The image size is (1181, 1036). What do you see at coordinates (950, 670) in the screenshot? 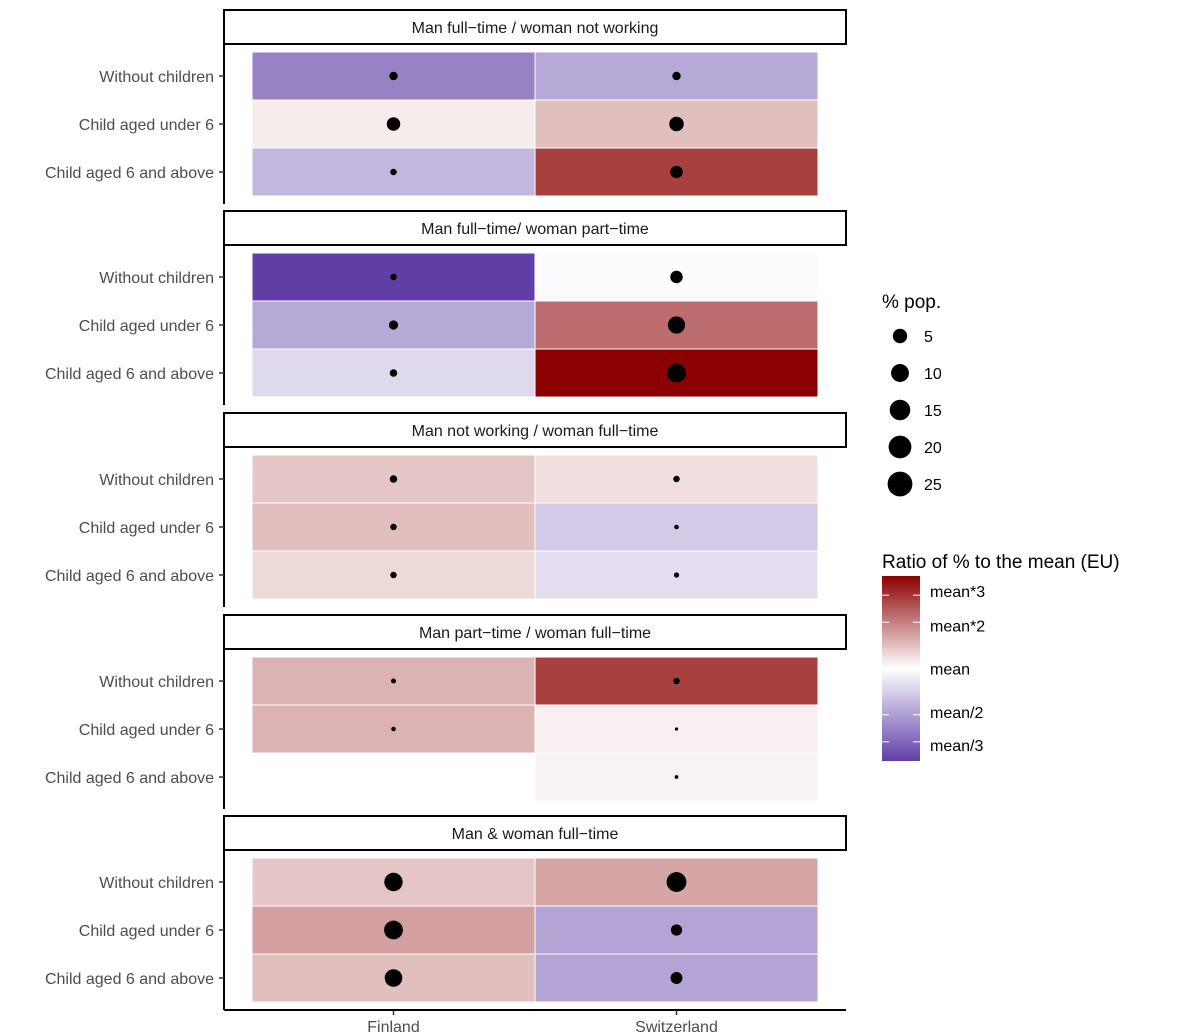
I see `color-legend-label: mean` at bounding box center [950, 670].